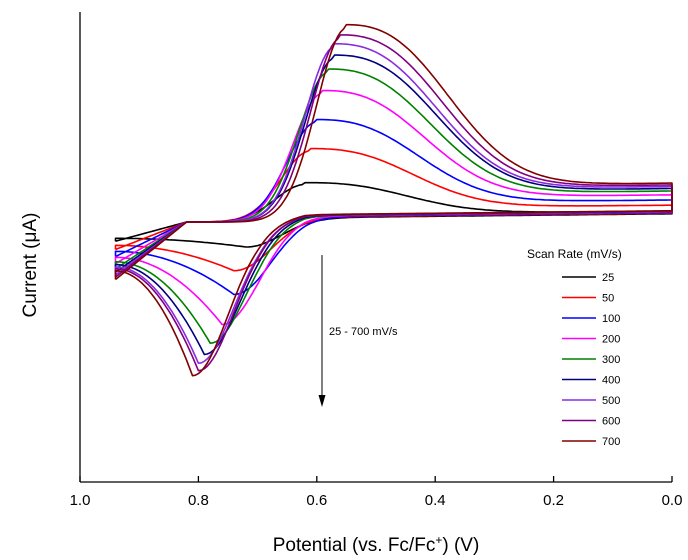  Describe the element at coordinates (460, 545) in the screenshot. I see `x-axis-title-suffix: ) (V)` at that location.